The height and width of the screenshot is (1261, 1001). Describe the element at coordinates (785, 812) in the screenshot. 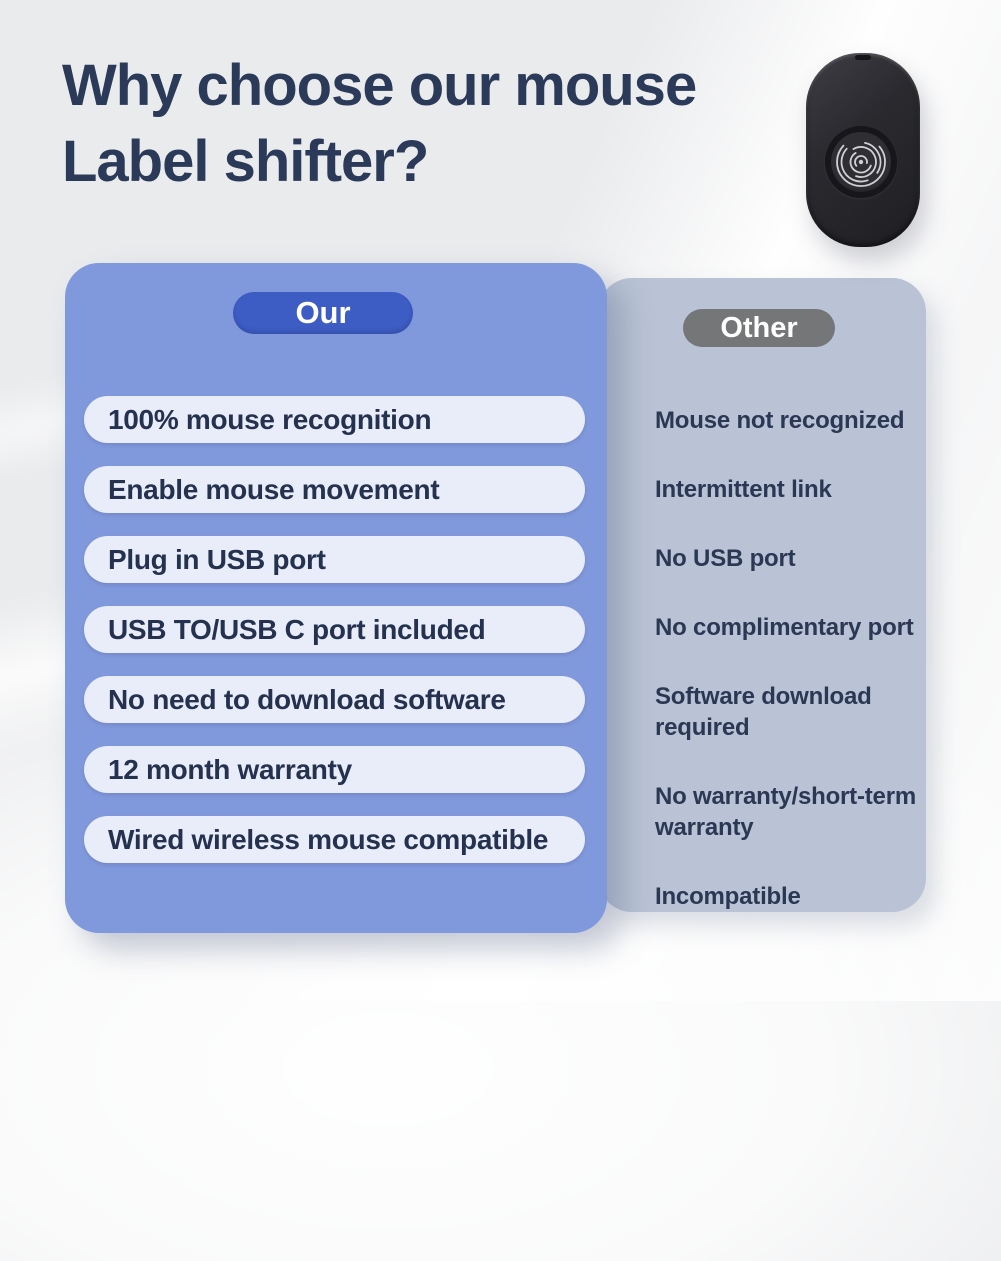

I see `other-item: No warranty/short-term warranty` at that location.